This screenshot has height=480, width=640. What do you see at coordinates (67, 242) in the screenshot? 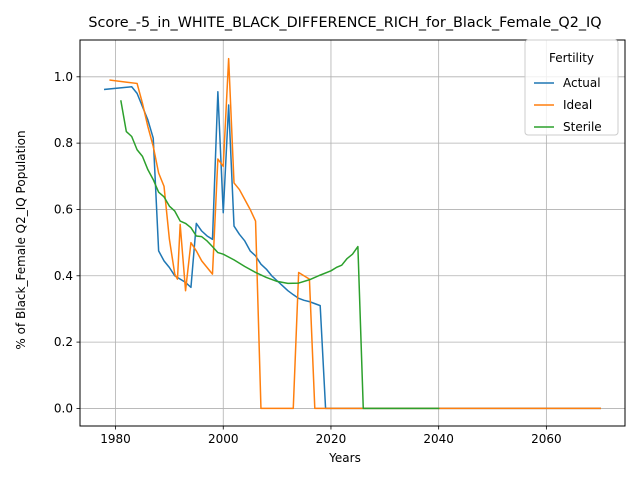
I see `y-axis-ticks: 0.0 0.2 0.4 0.6 0.8 1.0` at bounding box center [67, 242].